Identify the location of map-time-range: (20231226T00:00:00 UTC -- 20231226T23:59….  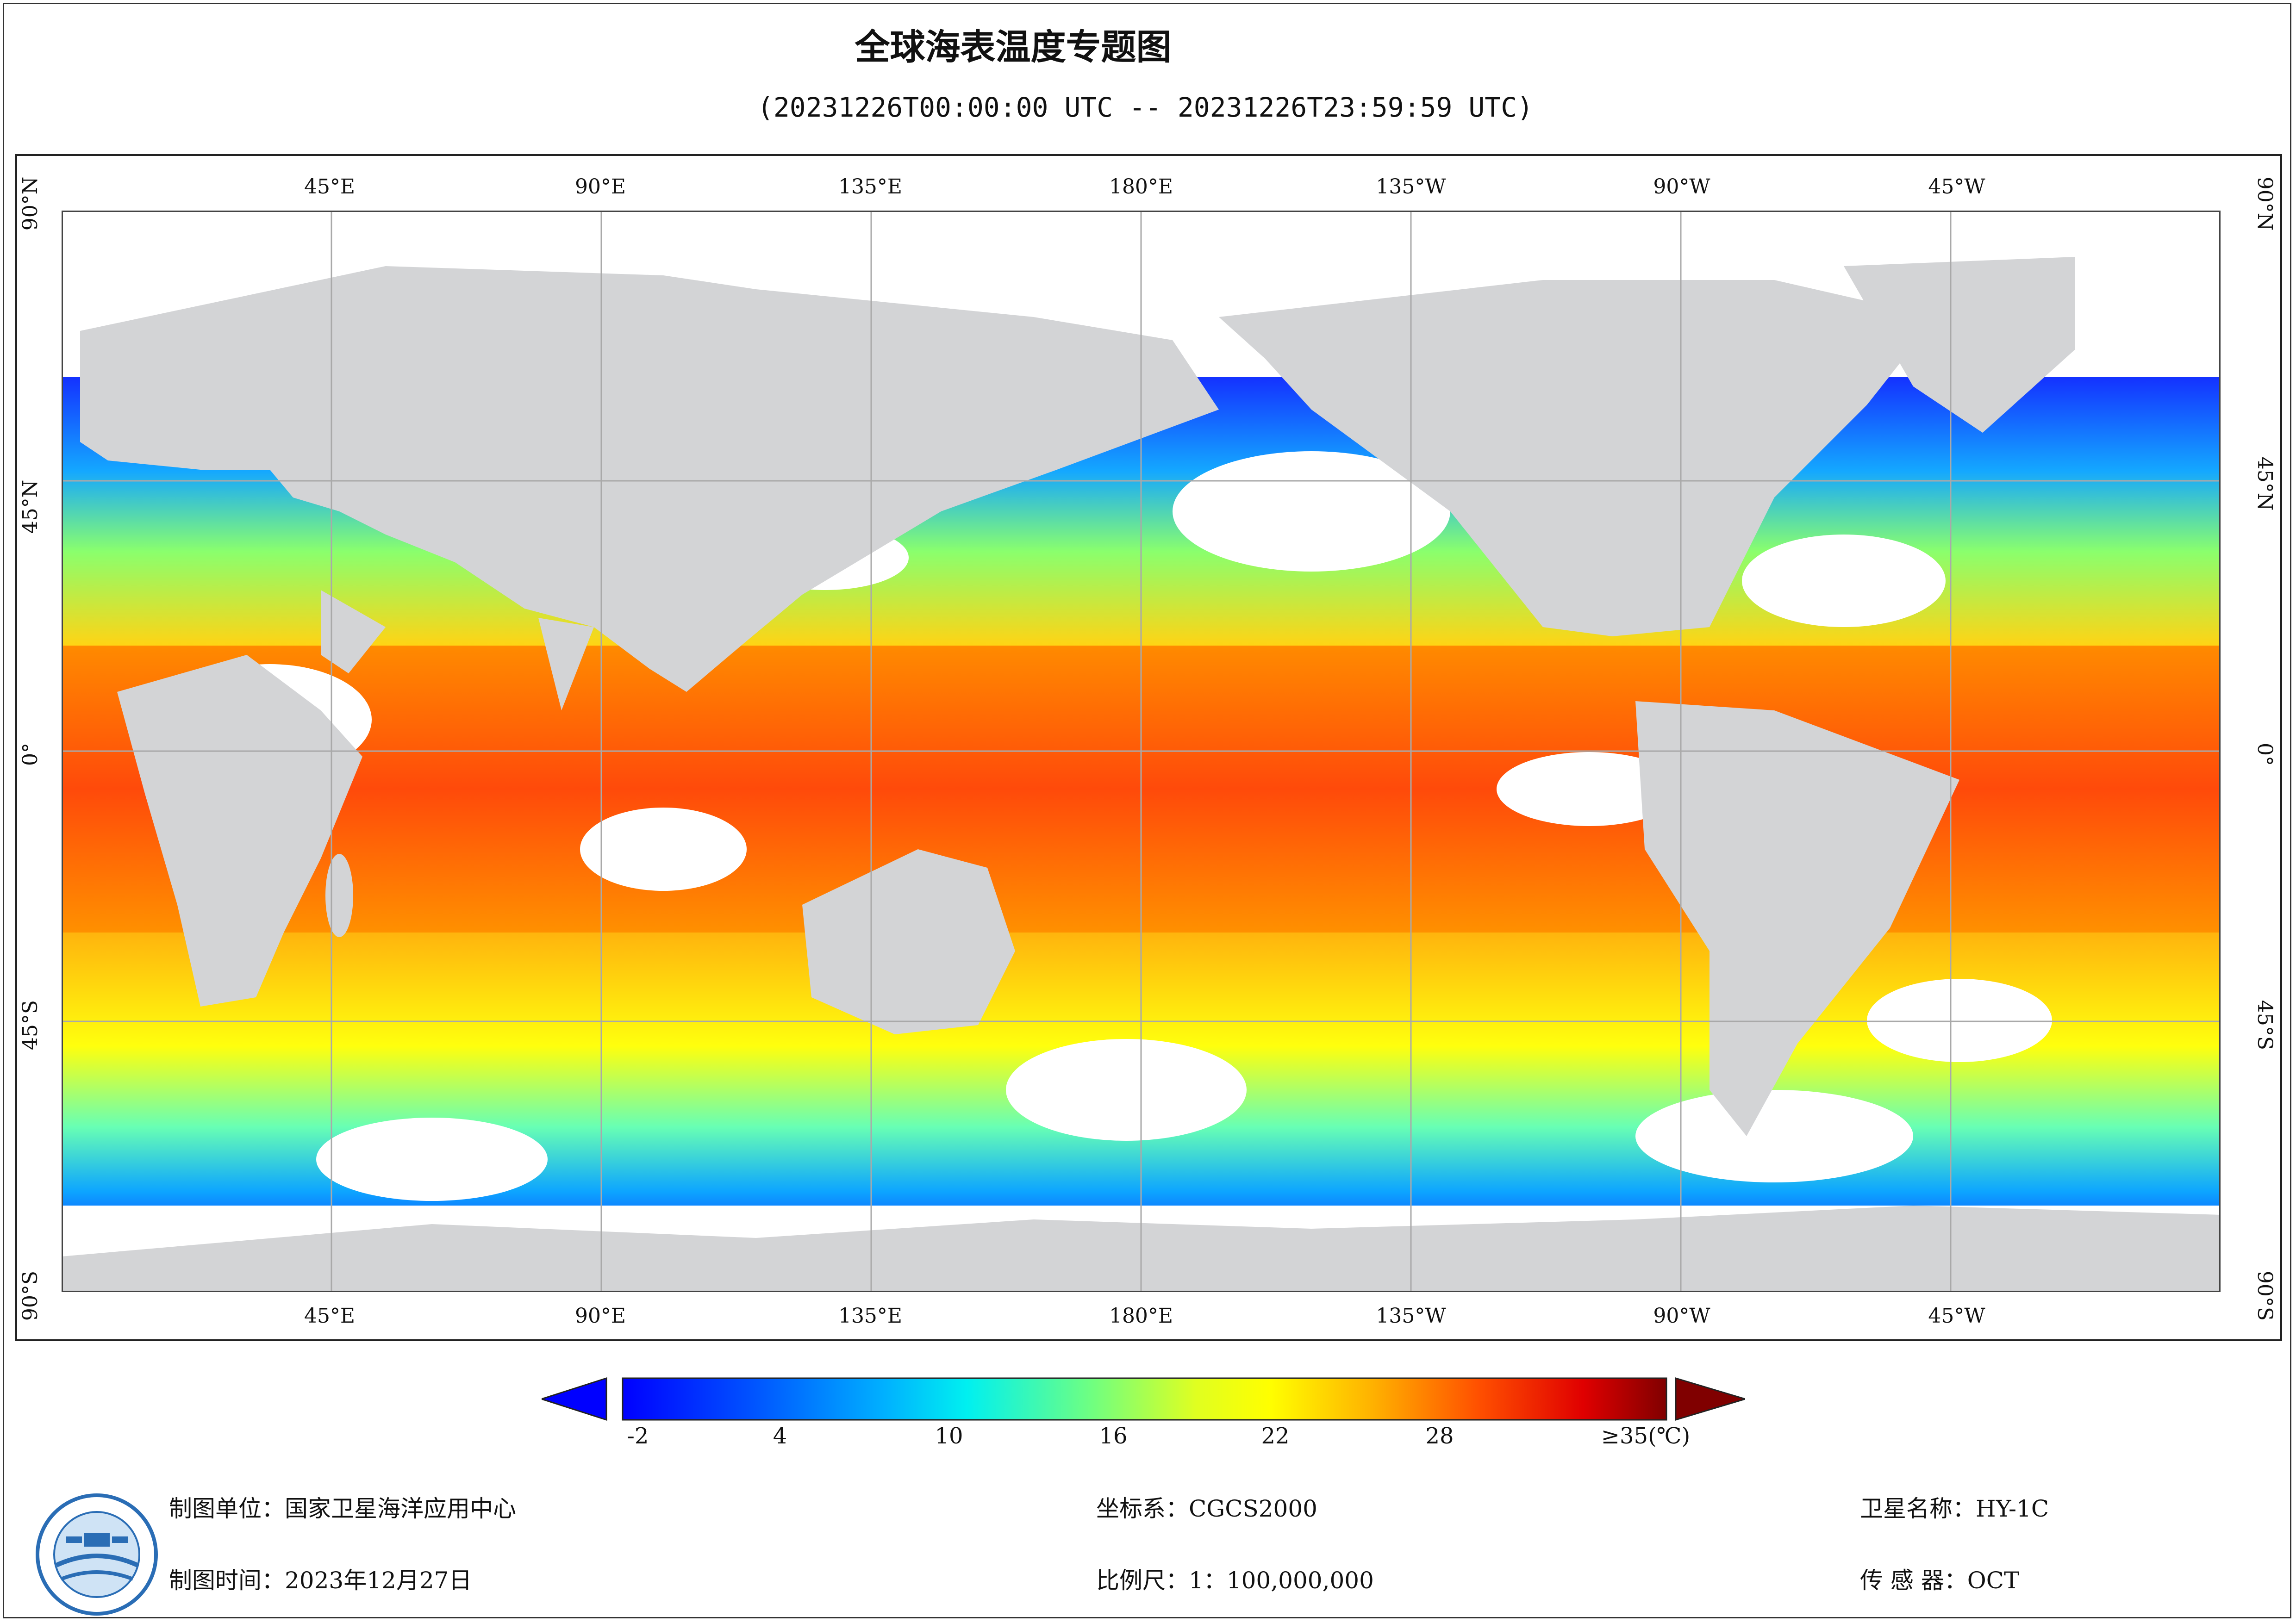
(1145, 107).